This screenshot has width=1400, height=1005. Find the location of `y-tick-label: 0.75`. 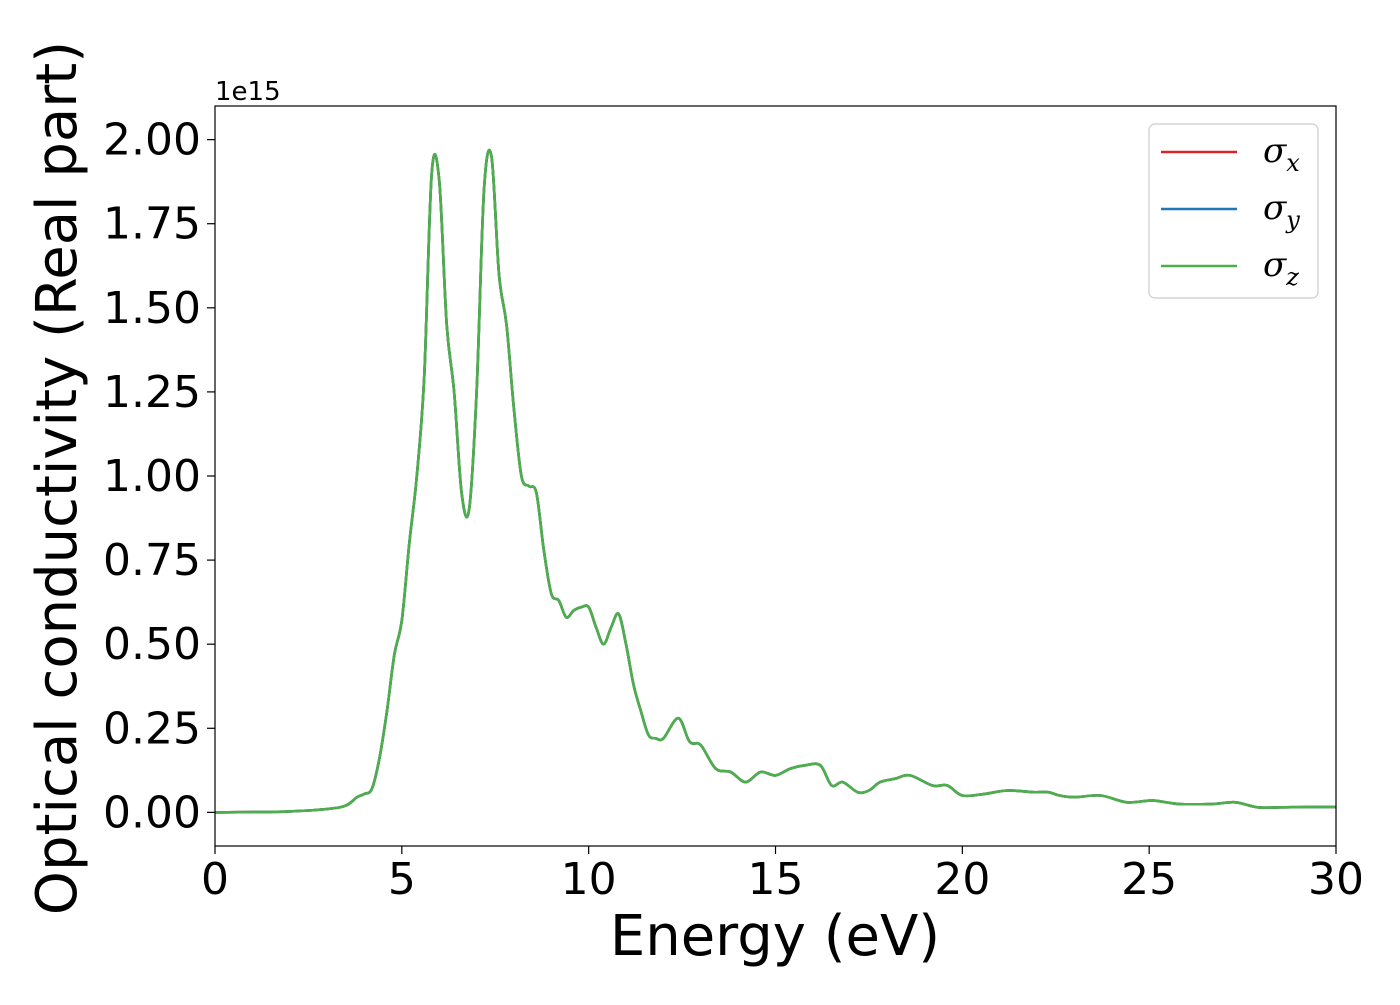

y-tick-label: 0.75 is located at coordinates (152, 560).